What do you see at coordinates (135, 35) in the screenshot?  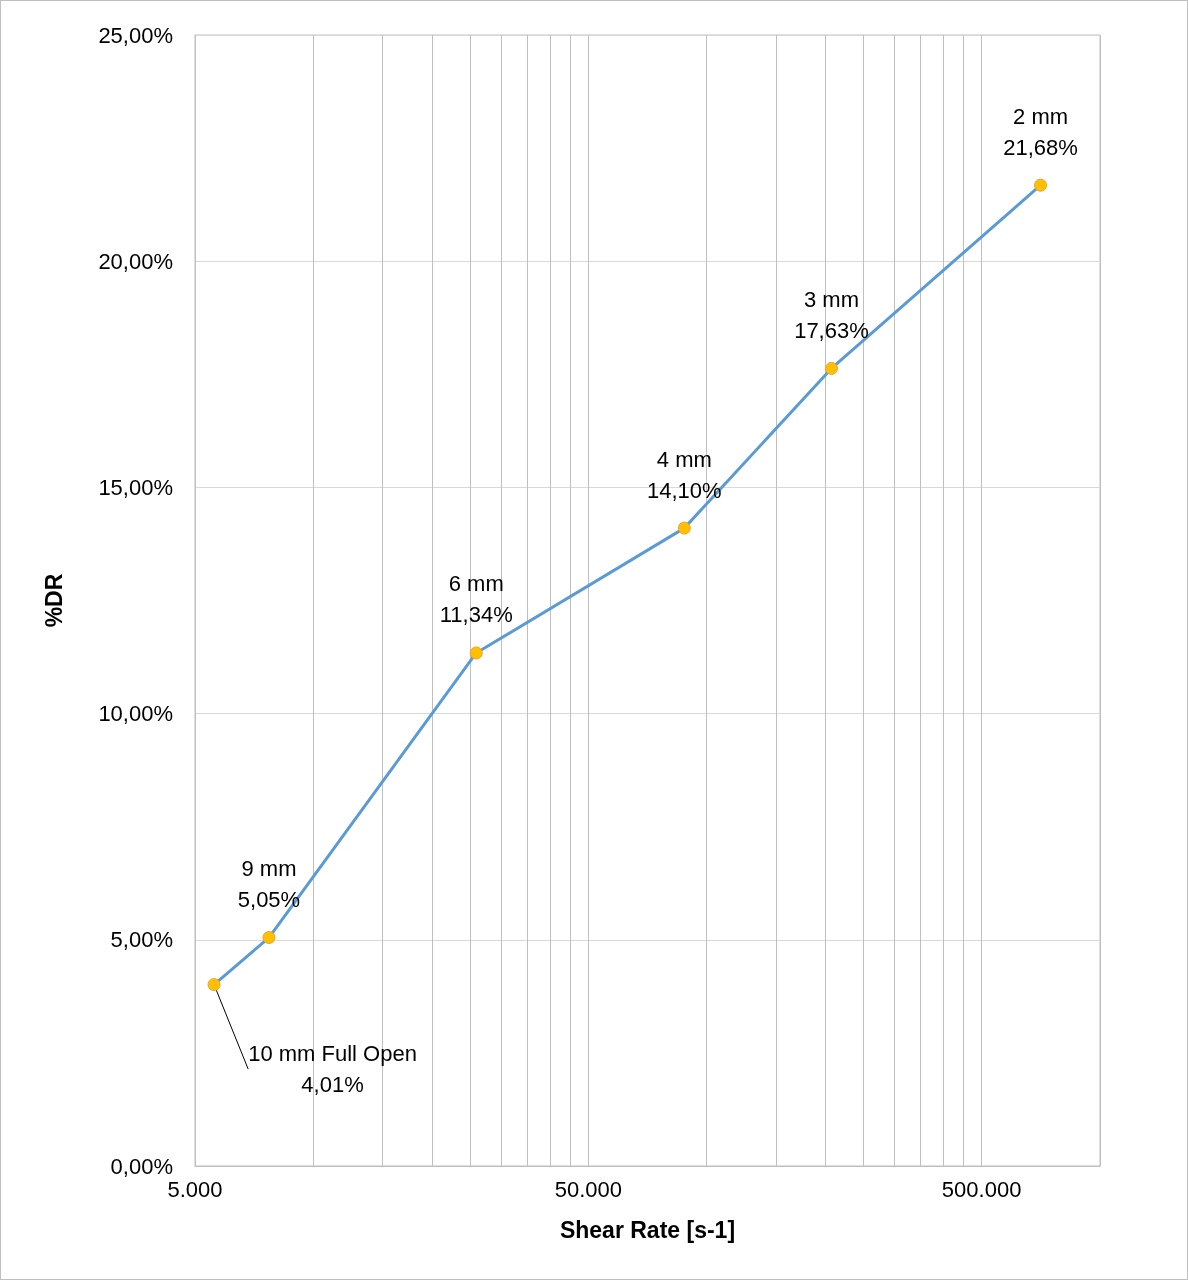 I see `y-tick-label: 25,00%` at bounding box center [135, 35].